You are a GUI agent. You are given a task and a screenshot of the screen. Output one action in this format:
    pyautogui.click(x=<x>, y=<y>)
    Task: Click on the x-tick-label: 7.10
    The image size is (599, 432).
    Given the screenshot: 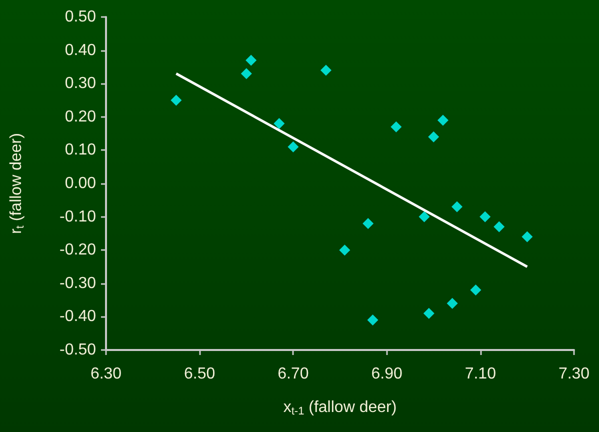 What is the action you would take?
    pyautogui.click(x=480, y=374)
    